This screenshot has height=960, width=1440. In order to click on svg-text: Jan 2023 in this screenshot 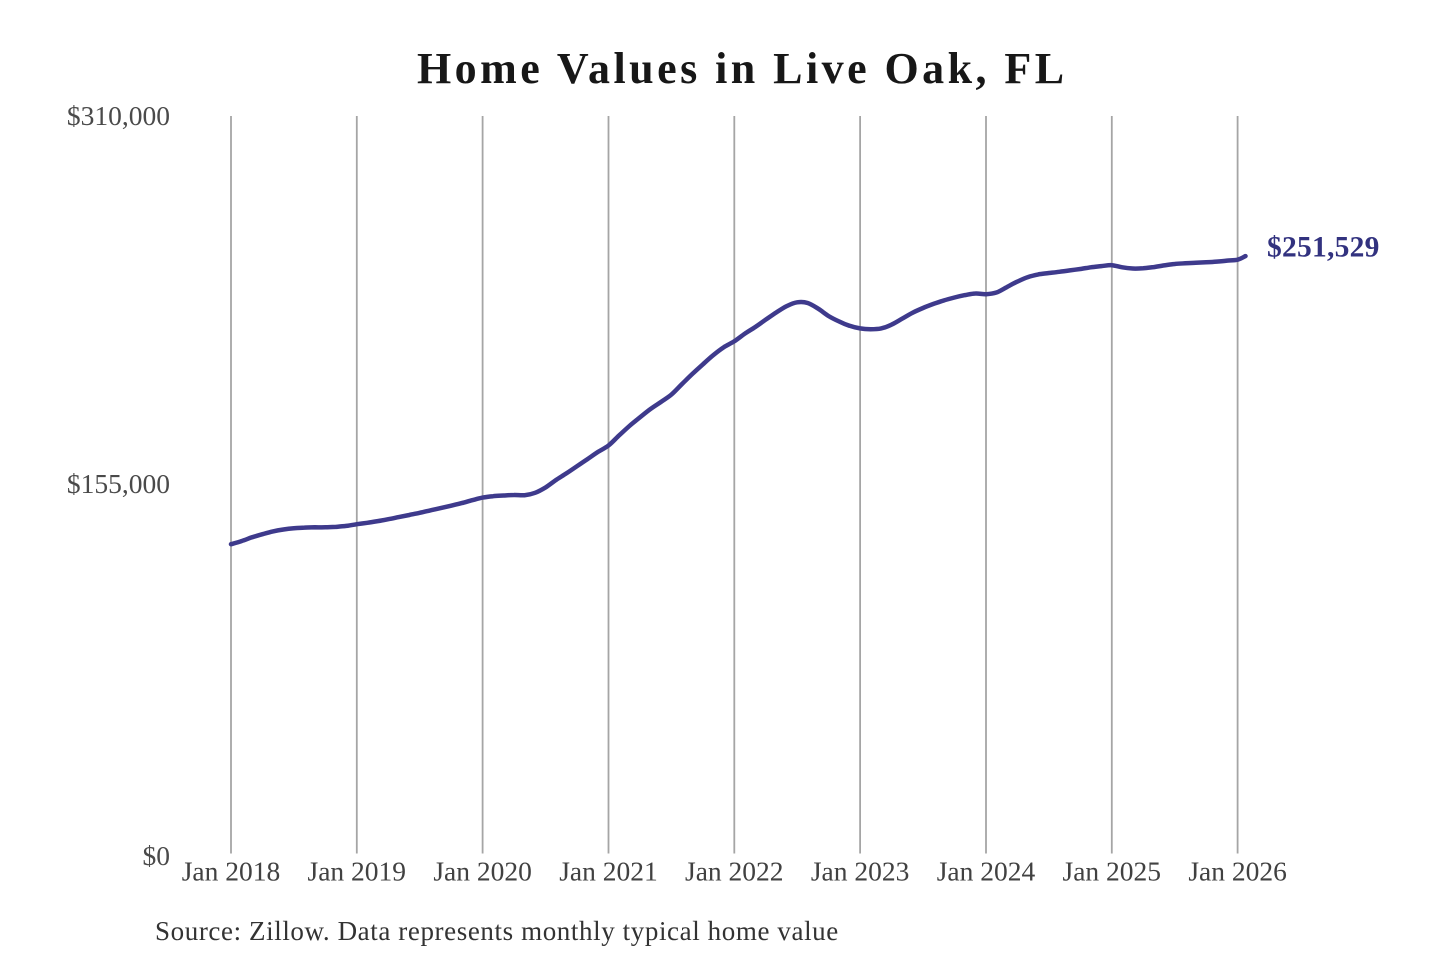, I will do `click(860, 871)`.